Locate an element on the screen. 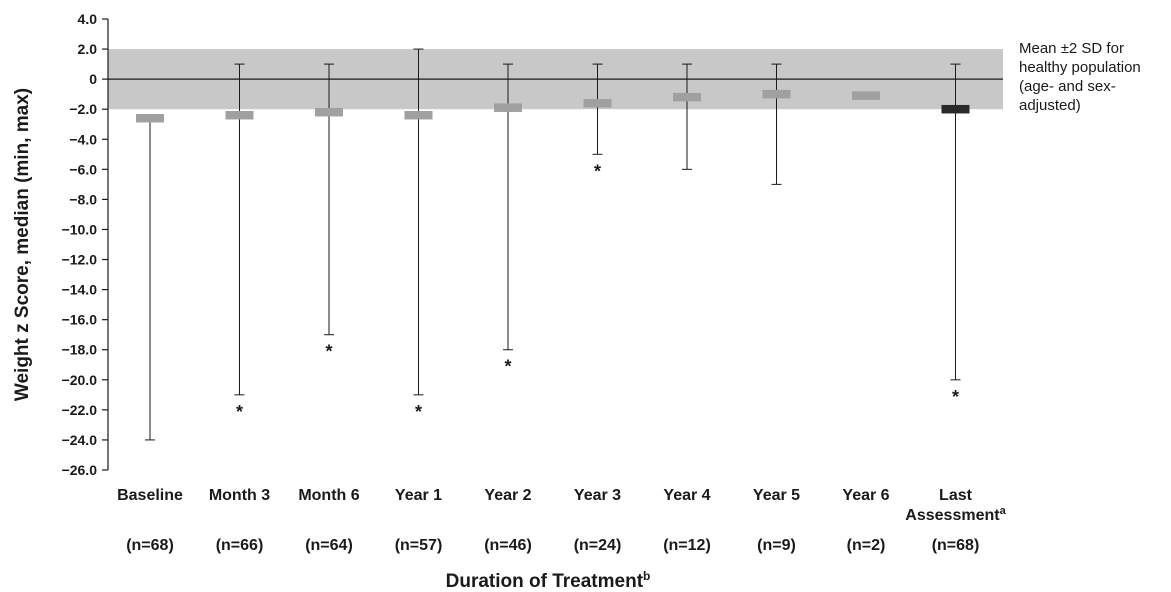  category-label: Month 3 is located at coordinates (239, 495).